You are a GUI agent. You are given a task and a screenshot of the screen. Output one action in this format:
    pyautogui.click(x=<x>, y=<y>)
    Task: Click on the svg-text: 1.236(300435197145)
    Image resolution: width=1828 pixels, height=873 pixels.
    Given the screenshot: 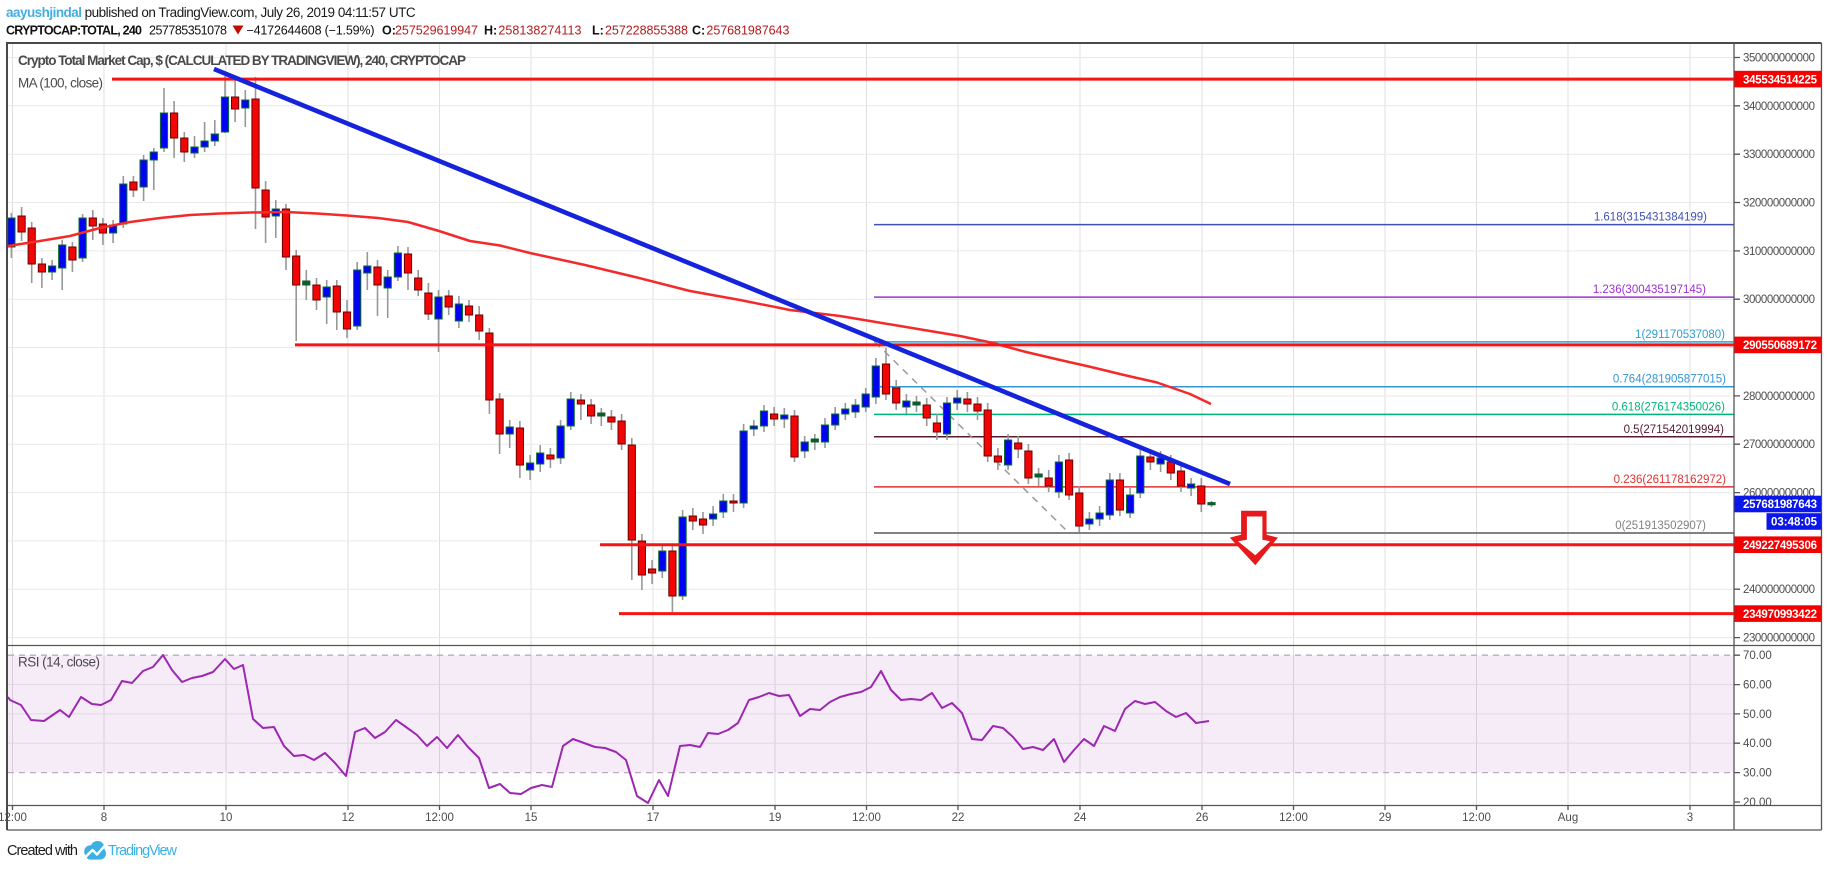 What is the action you would take?
    pyautogui.click(x=1649, y=290)
    